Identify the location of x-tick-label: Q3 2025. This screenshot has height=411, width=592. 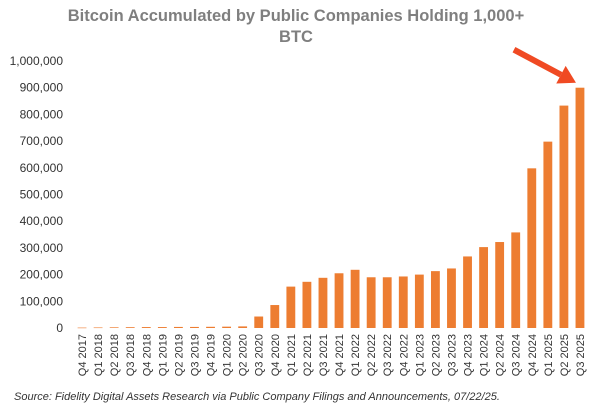
(581, 355).